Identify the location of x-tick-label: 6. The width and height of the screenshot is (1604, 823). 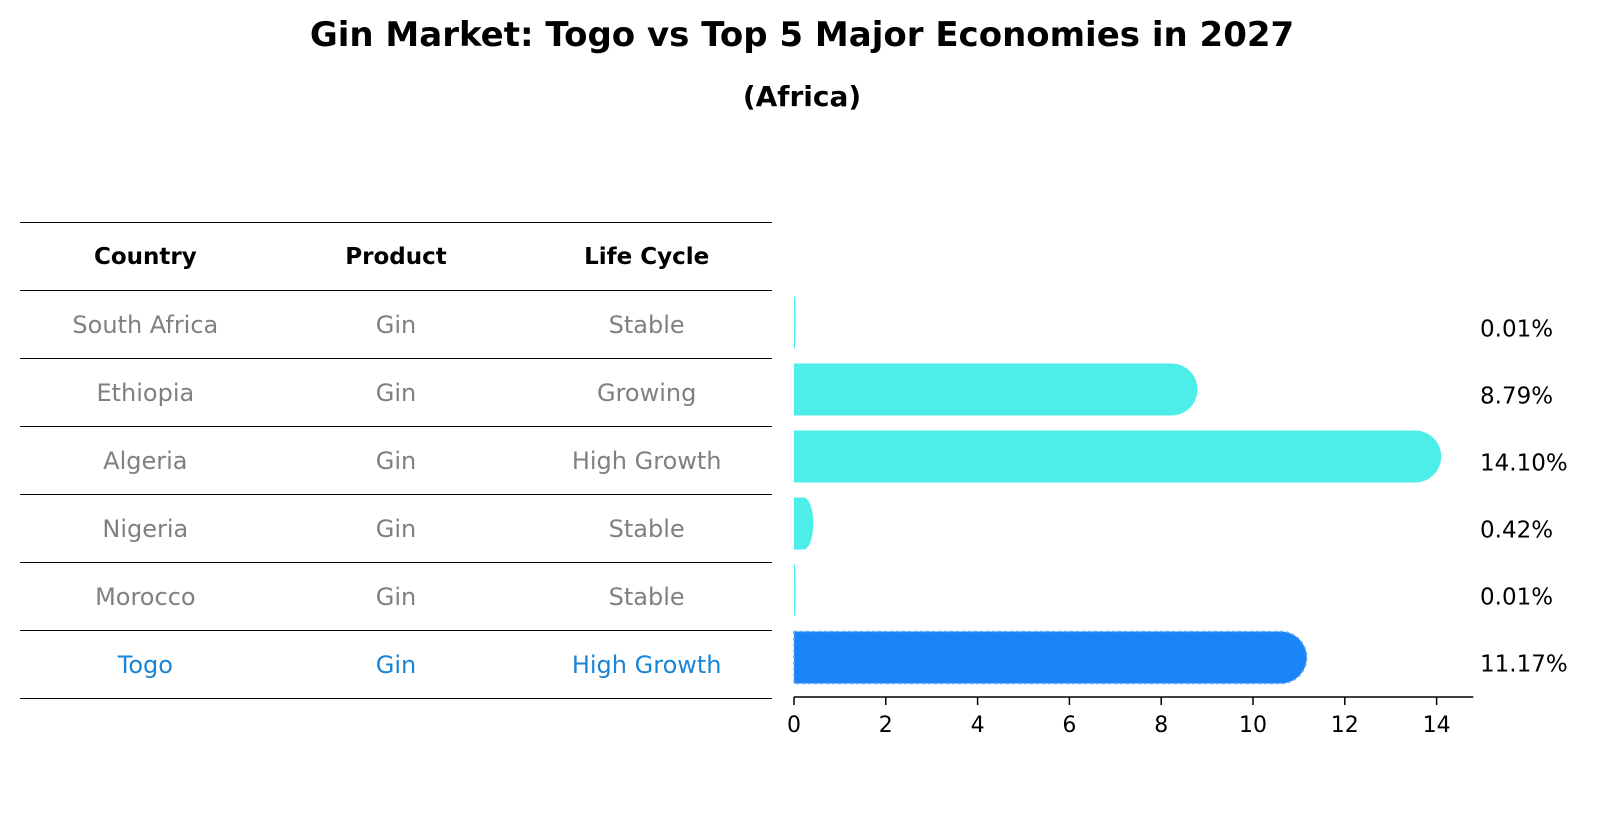
(1069, 725).